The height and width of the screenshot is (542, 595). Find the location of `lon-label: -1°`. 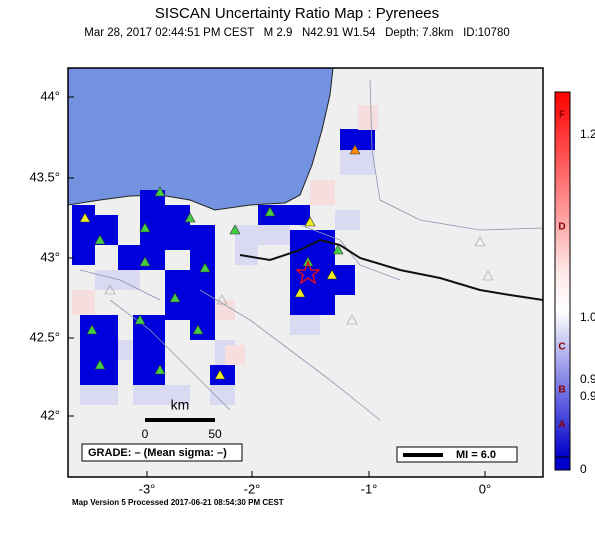

lon-label: -1° is located at coordinates (369, 488).